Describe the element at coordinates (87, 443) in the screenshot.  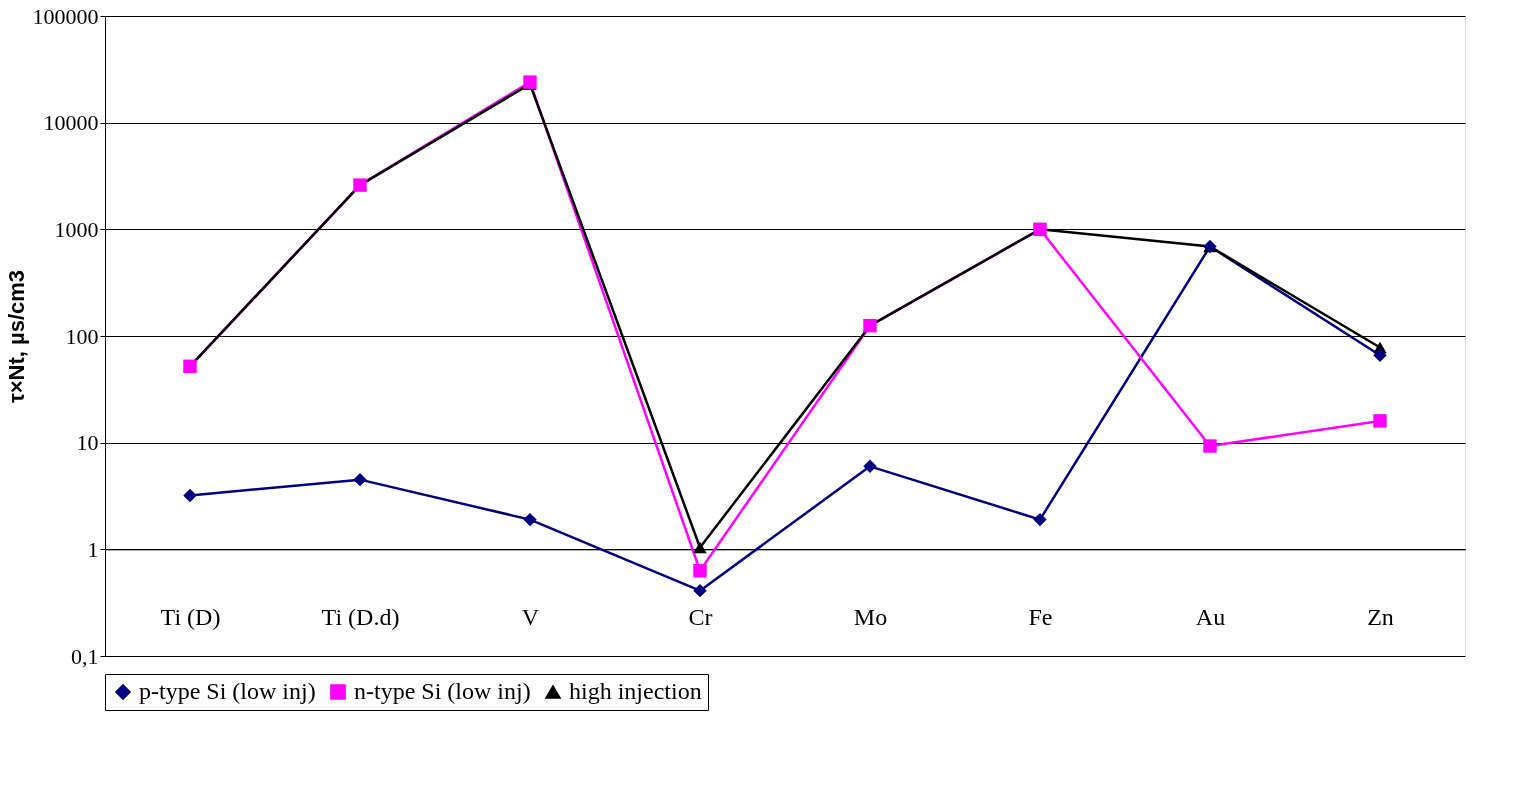
I see `y-tick-label: 10` at that location.